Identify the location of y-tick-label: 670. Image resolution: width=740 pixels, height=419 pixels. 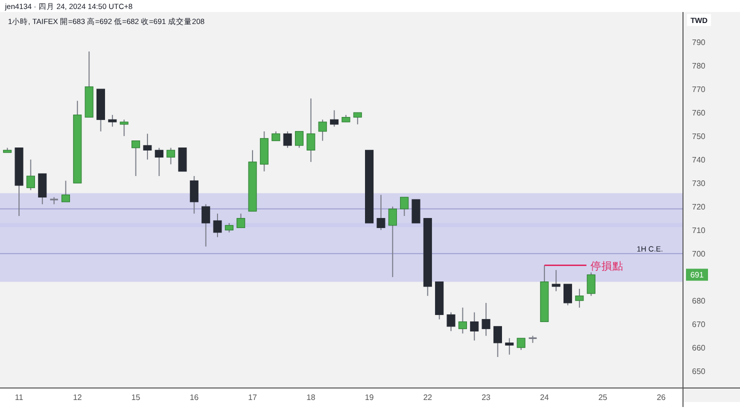
(699, 325).